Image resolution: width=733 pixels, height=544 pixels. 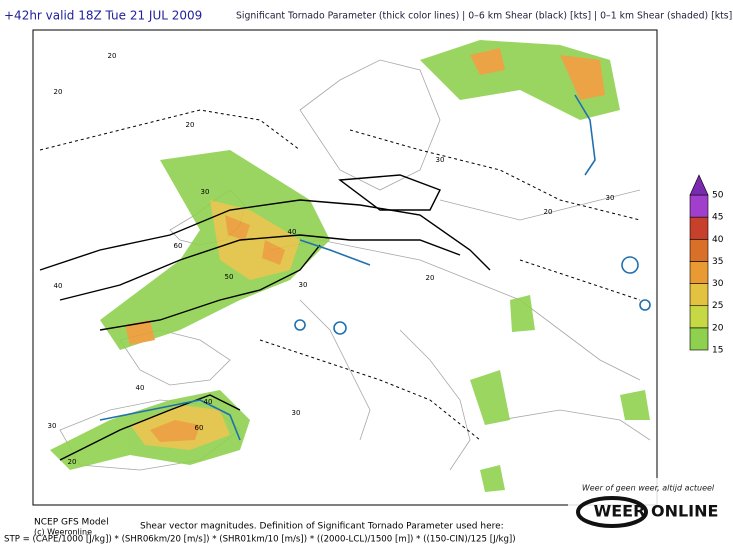 I want to click on logo-ring, so click(x=612, y=512).